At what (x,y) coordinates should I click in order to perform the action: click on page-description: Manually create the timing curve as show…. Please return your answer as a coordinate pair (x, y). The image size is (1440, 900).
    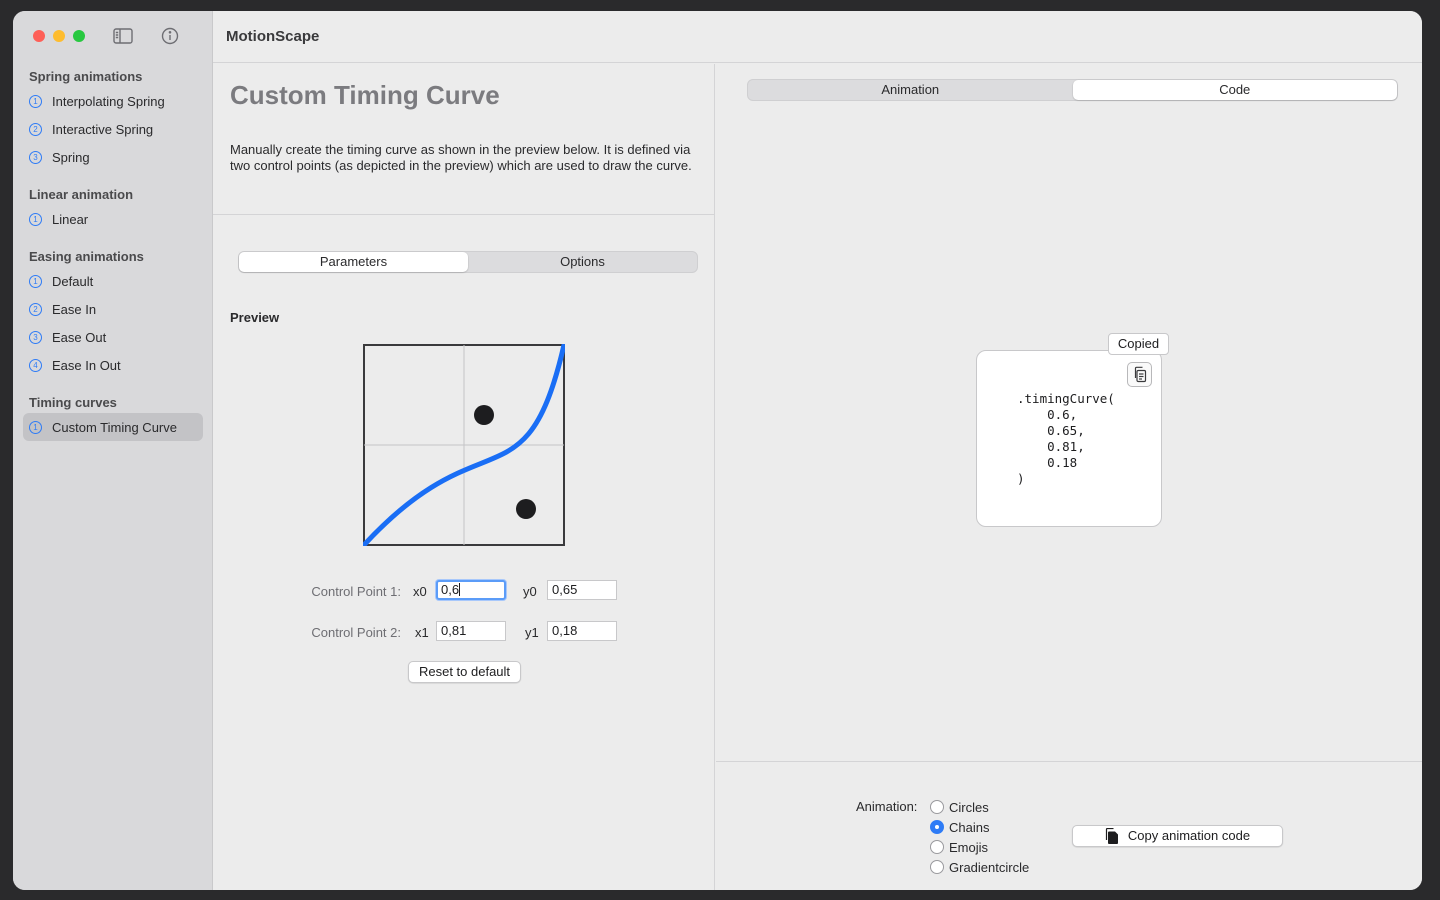
    Looking at the image, I should click on (461, 157).